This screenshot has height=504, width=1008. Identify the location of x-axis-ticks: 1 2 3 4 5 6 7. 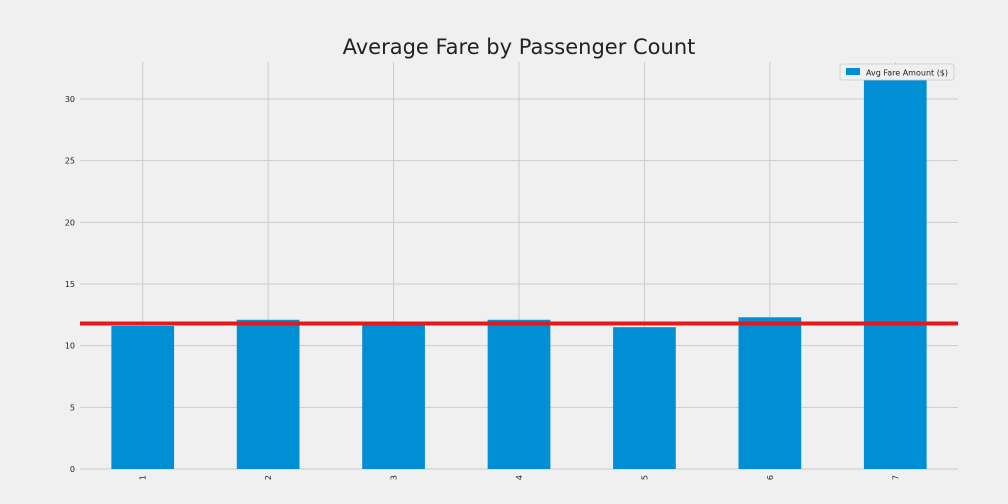
(520, 477).